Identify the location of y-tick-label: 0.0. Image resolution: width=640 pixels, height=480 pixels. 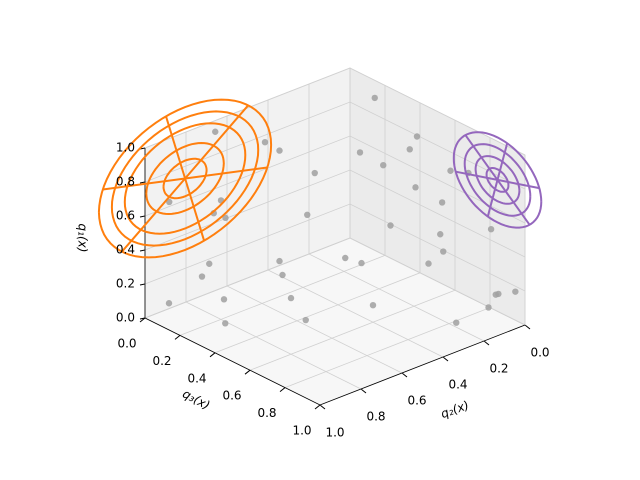
(126, 344).